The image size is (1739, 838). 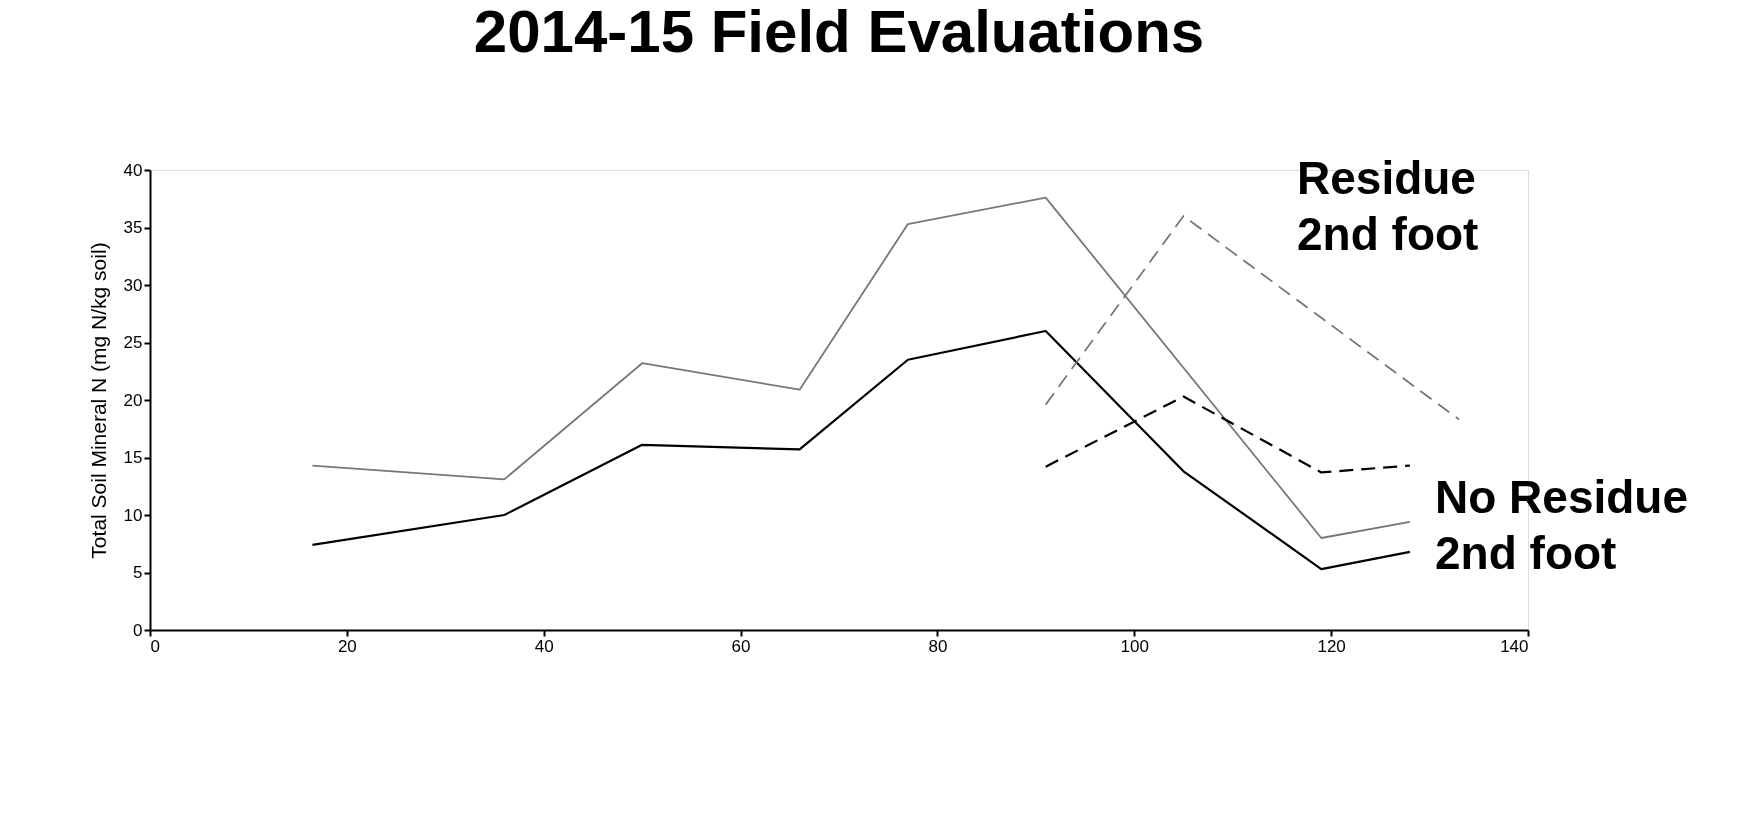 I want to click on y-tick-label: 40, so click(x=133, y=170).